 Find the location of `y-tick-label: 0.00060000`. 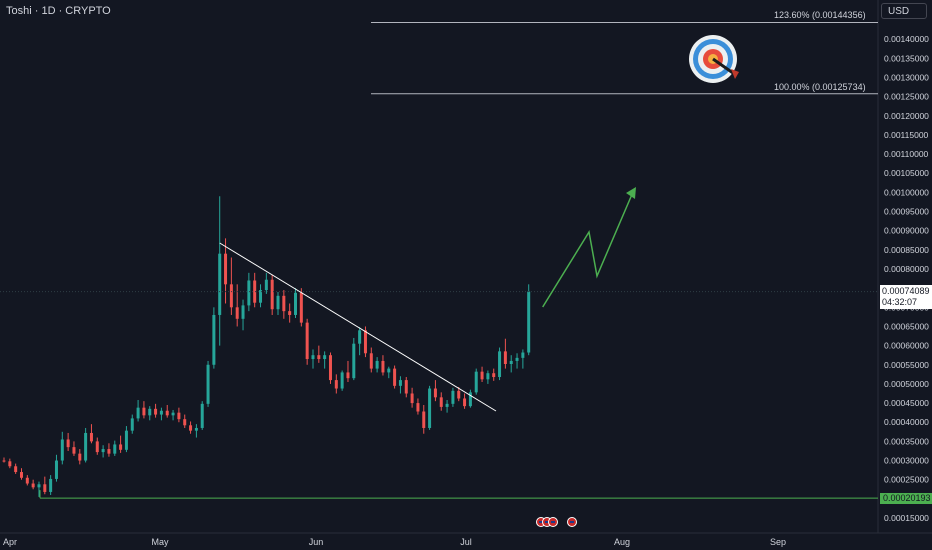

y-tick-label: 0.00060000 is located at coordinates (906, 346).